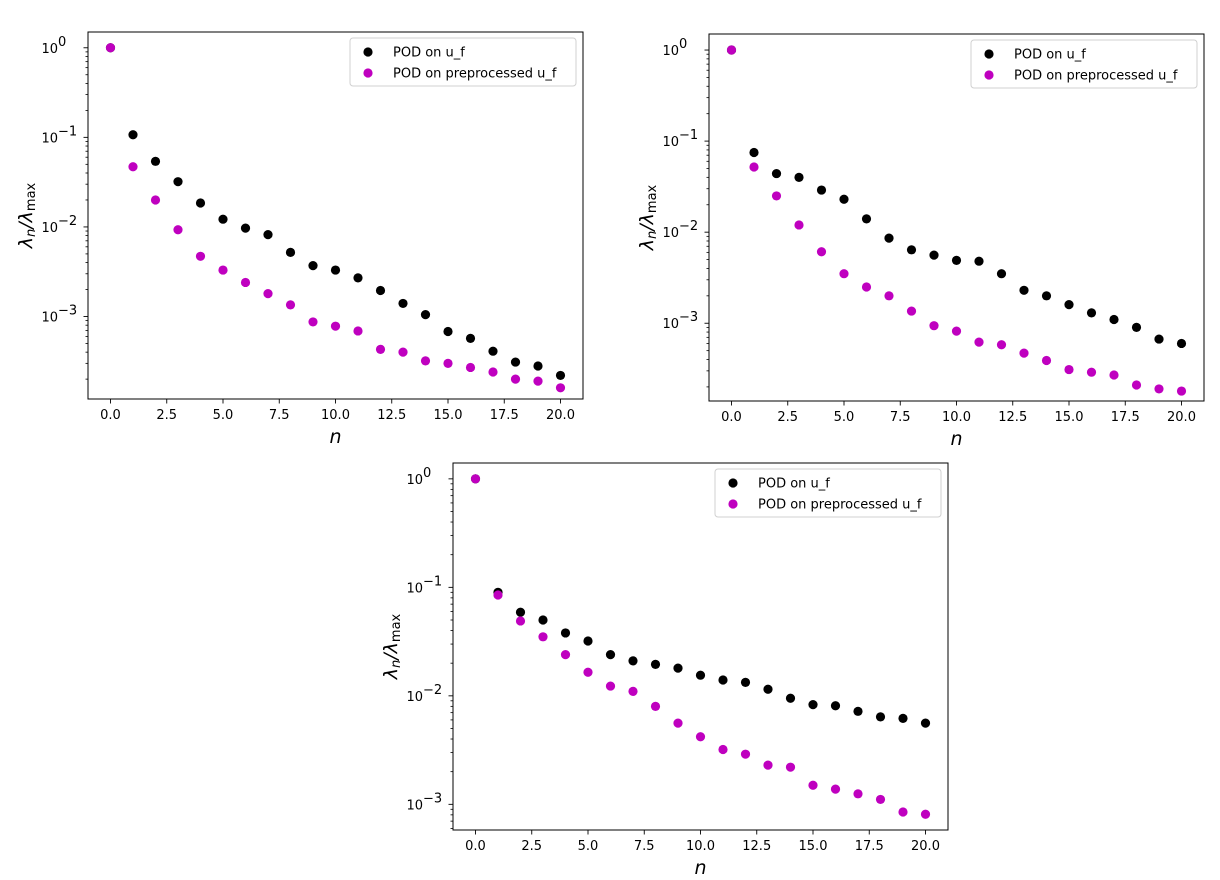 The height and width of the screenshot is (880, 1220). Describe the element at coordinates (67, 131) in the screenshot. I see `y-tick-exponent: −1` at that location.